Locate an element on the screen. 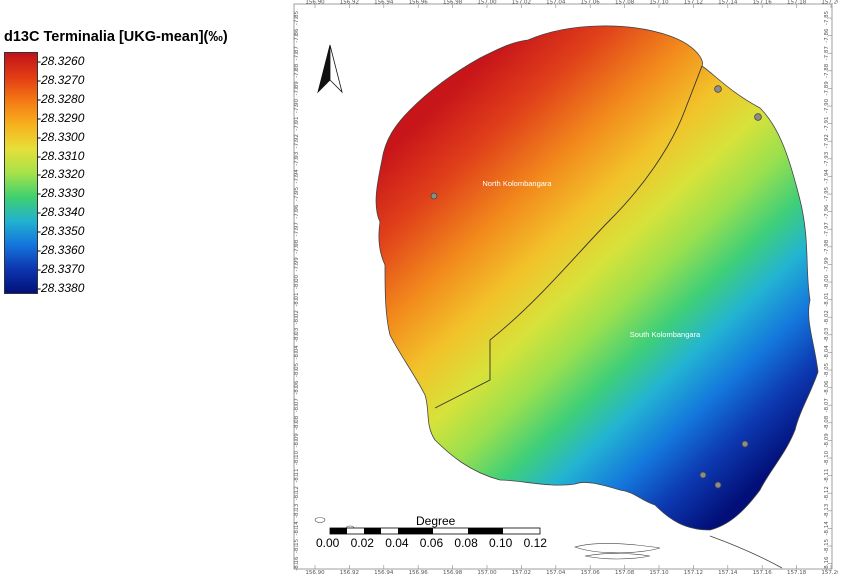 This screenshot has height=582, width=850. scale-bar-label: 0.12 is located at coordinates (535, 543).